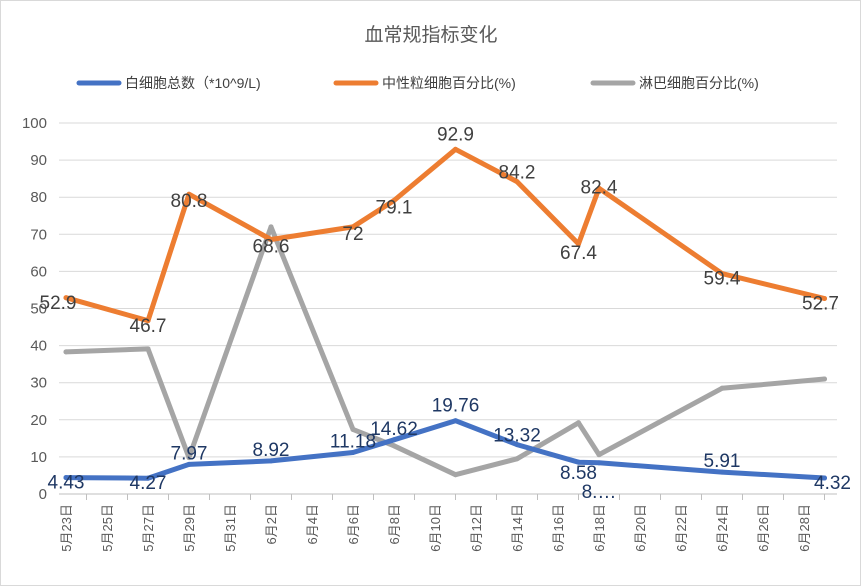  What do you see at coordinates (763, 528) in the screenshot?
I see `x-tick-label: 6月26日` at bounding box center [763, 528].